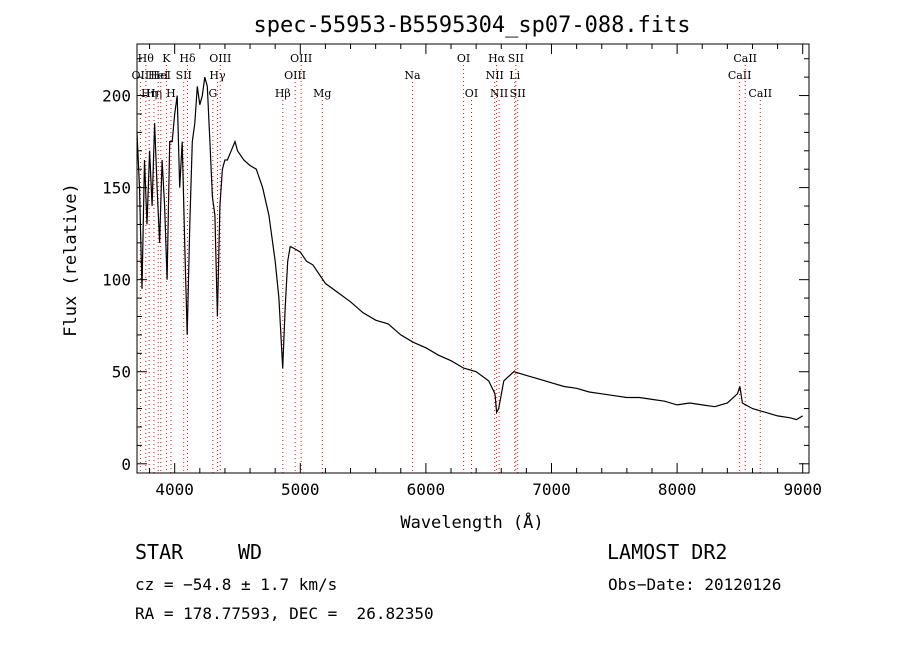 This screenshot has height=650, width=900. Describe the element at coordinates (171, 93) in the screenshot. I see `line-marker-label: H` at that location.